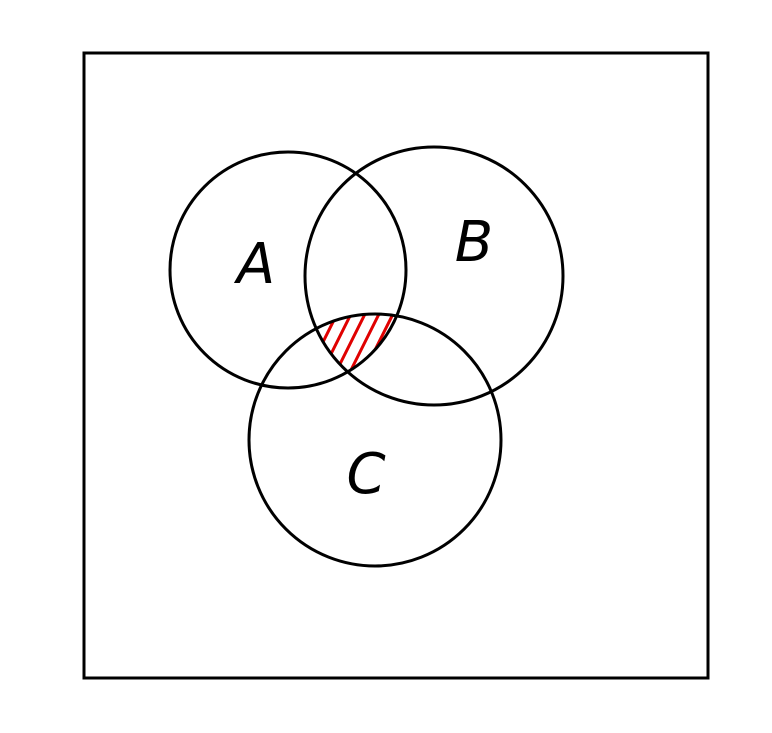 Image resolution: width=772 pixels, height=733 pixels. Describe the element at coordinates (365, 474) in the screenshot. I see `label-c: C` at that location.